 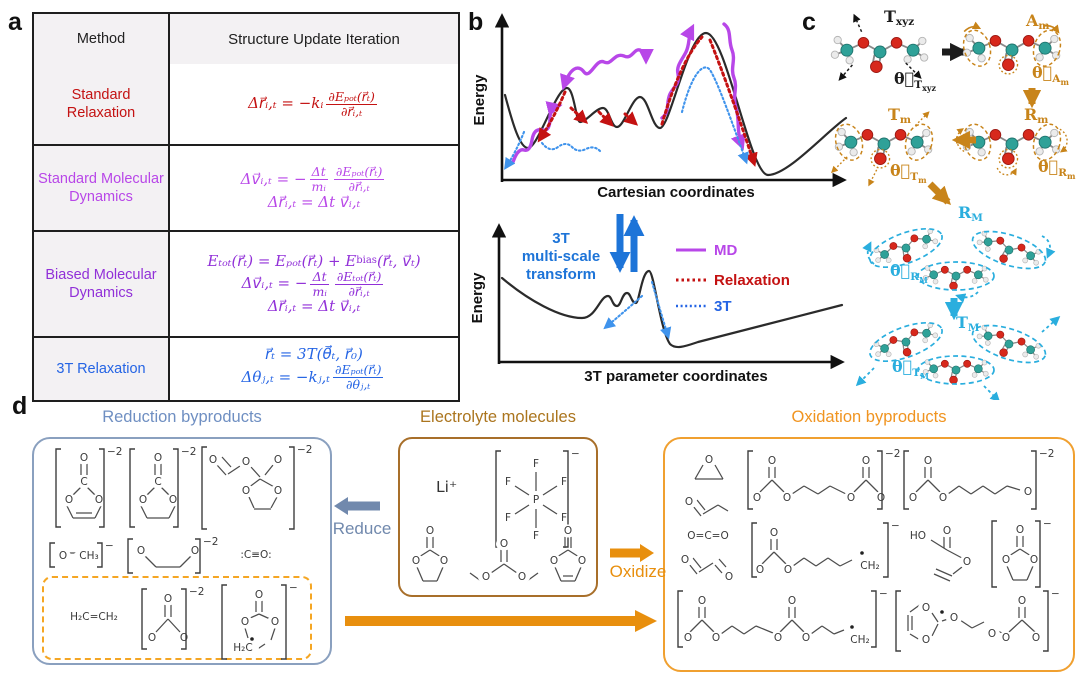 I want to click on molecule-dicarbonate-dianion: O O O O O O −2, so click(x=822, y=480).